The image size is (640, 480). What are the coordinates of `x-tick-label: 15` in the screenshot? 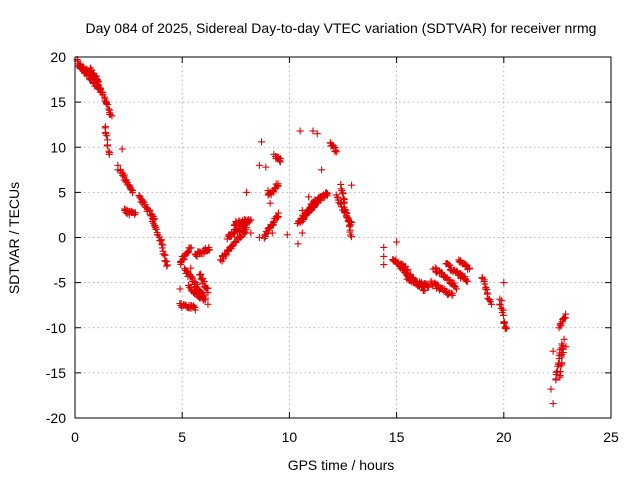 It's located at (397, 437).